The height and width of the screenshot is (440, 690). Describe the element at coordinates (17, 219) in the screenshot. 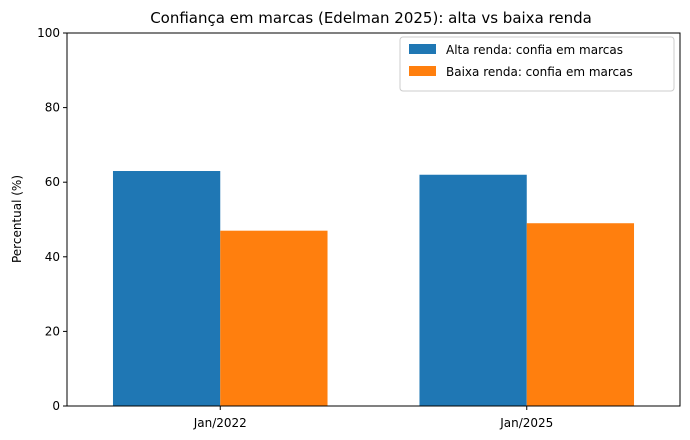

I see `y-axis-label: Percentual (%)` at that location.